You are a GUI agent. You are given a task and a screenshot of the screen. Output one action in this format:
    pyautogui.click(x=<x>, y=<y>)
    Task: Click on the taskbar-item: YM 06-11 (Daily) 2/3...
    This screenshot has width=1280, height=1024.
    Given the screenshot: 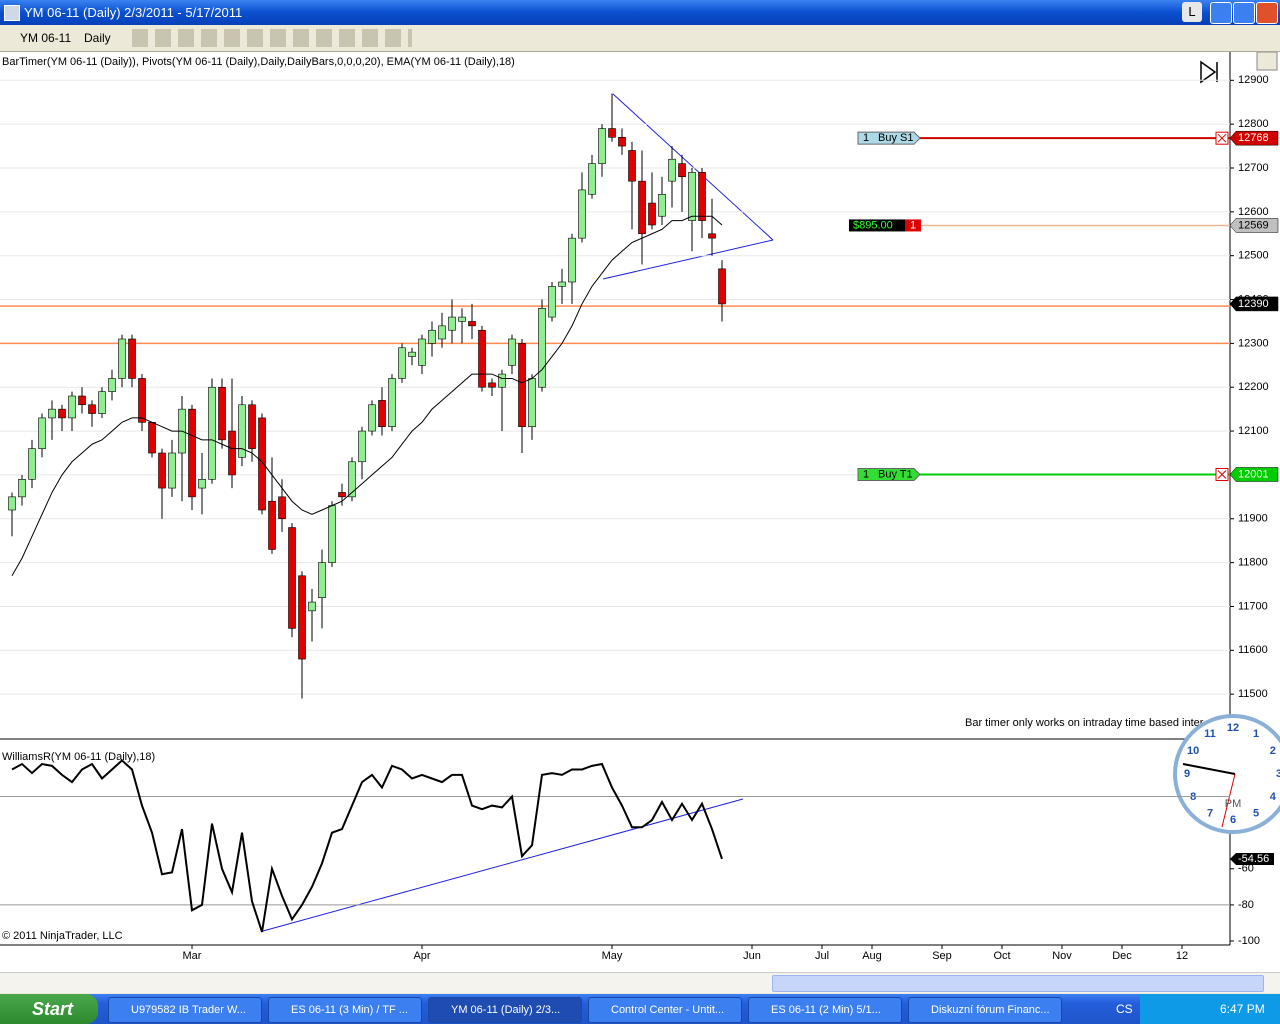 What is the action you would take?
    pyautogui.click(x=505, y=1010)
    